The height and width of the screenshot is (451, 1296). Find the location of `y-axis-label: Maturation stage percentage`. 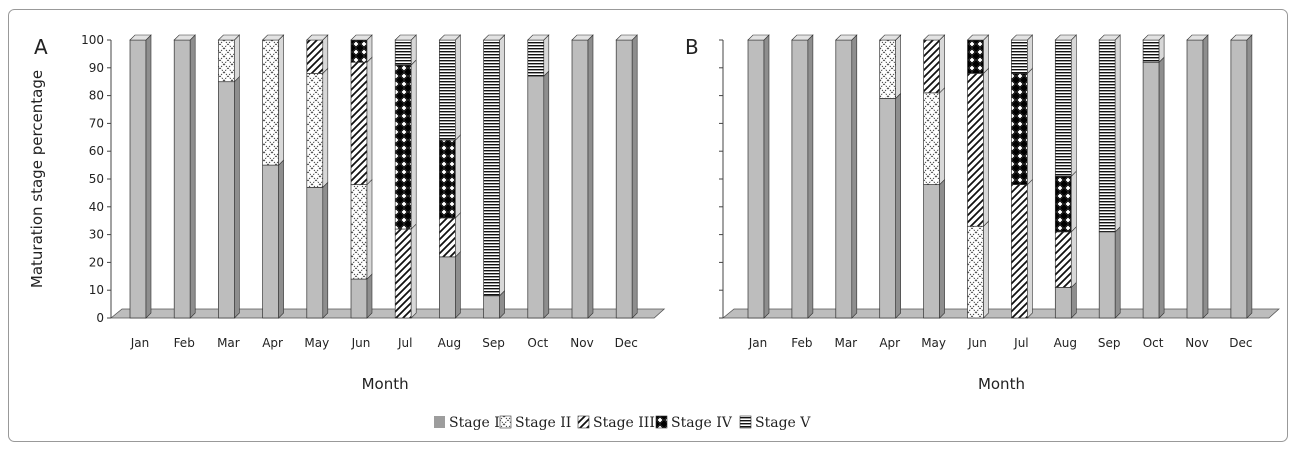

y-axis-label: Maturation stage percentage is located at coordinates (37, 179).